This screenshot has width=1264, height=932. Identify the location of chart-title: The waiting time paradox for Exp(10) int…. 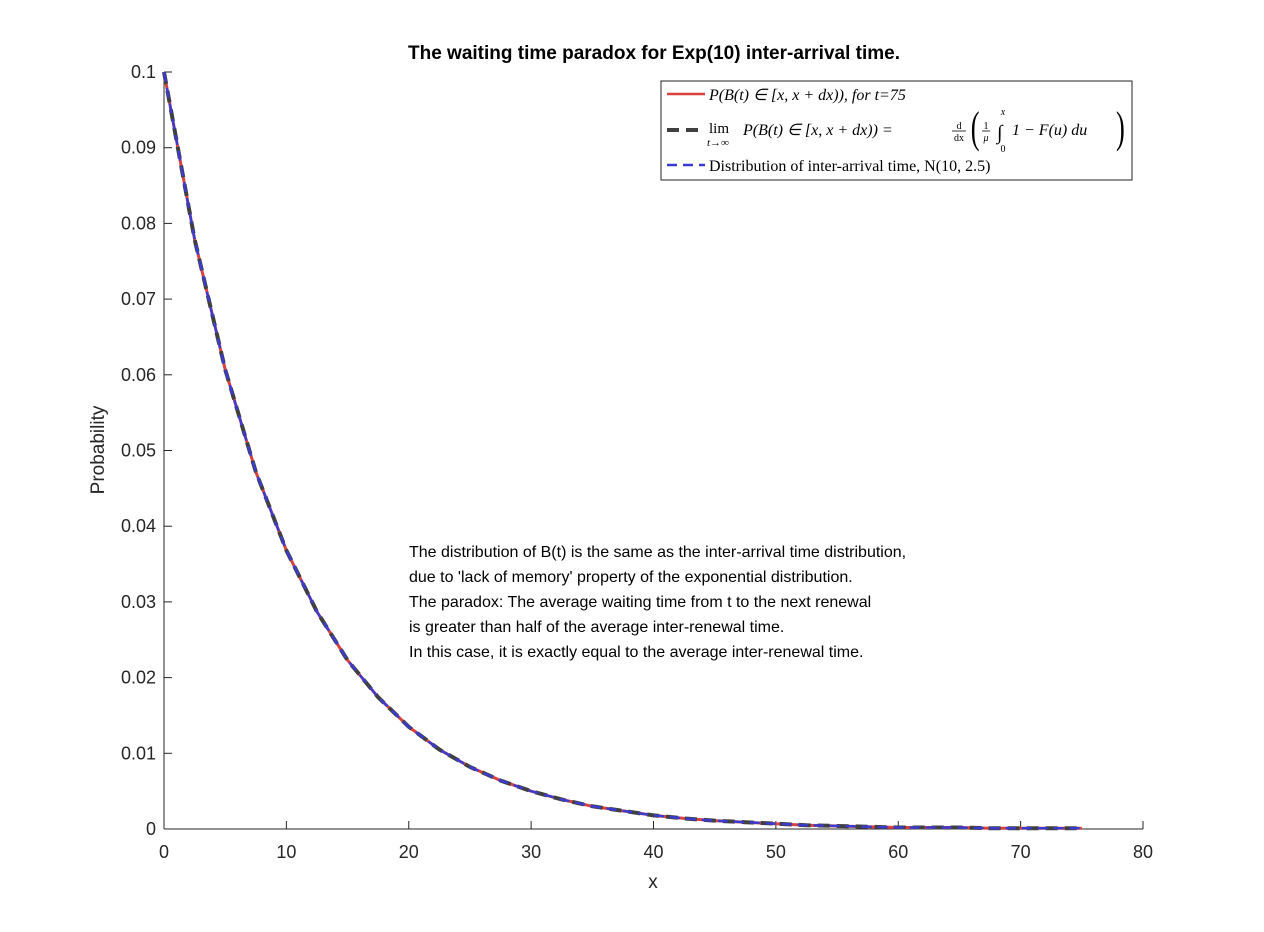
(654, 53).